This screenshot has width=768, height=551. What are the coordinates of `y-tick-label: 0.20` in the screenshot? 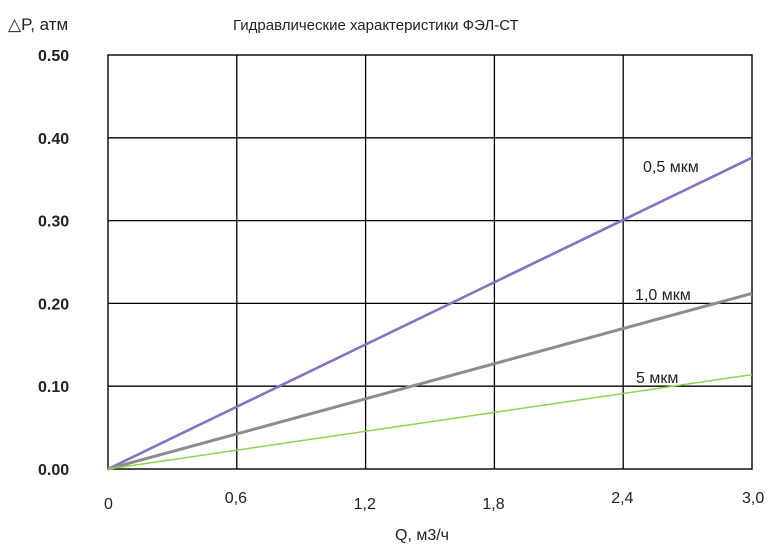 It's located at (53, 304).